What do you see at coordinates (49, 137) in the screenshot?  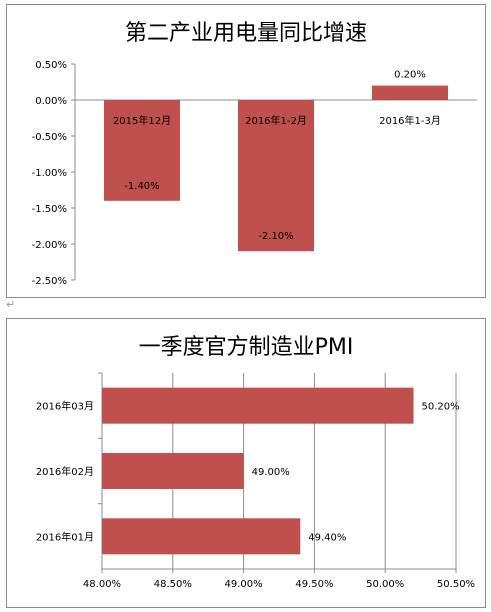 I see `y-tick-label: -0.50%` at bounding box center [49, 137].